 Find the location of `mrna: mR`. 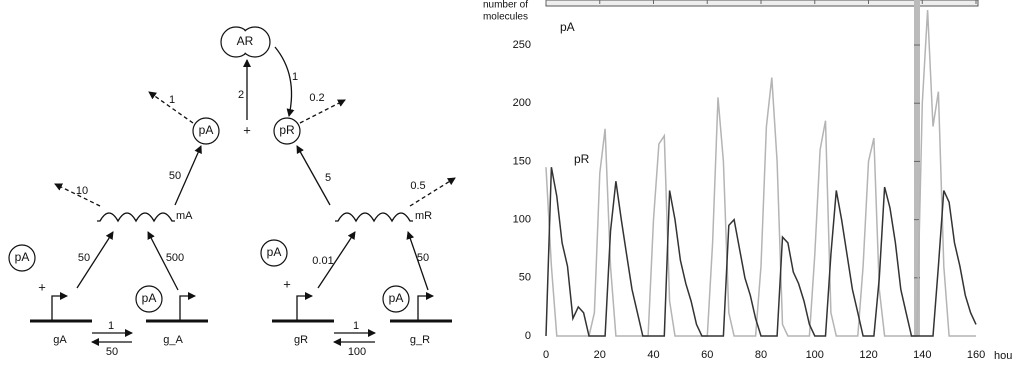

mrna: mR is located at coordinates (423, 216).